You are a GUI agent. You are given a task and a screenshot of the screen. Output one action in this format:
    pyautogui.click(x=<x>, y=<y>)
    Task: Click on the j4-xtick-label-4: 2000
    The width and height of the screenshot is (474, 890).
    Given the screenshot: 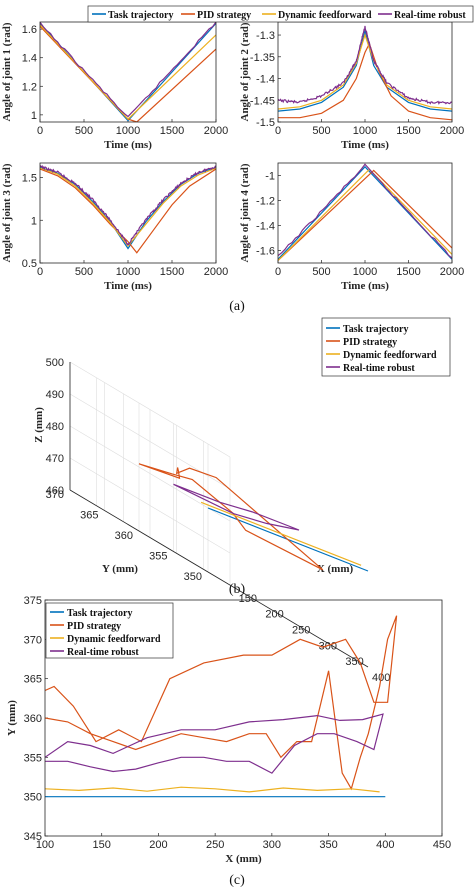 What is the action you would take?
    pyautogui.click(x=452, y=272)
    